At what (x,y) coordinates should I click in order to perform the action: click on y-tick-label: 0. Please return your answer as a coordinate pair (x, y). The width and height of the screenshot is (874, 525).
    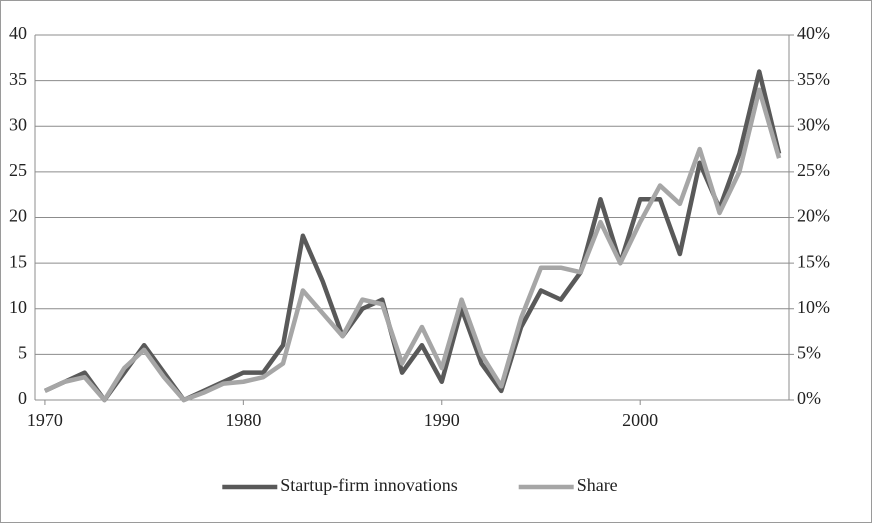
    Looking at the image, I should click on (22, 398).